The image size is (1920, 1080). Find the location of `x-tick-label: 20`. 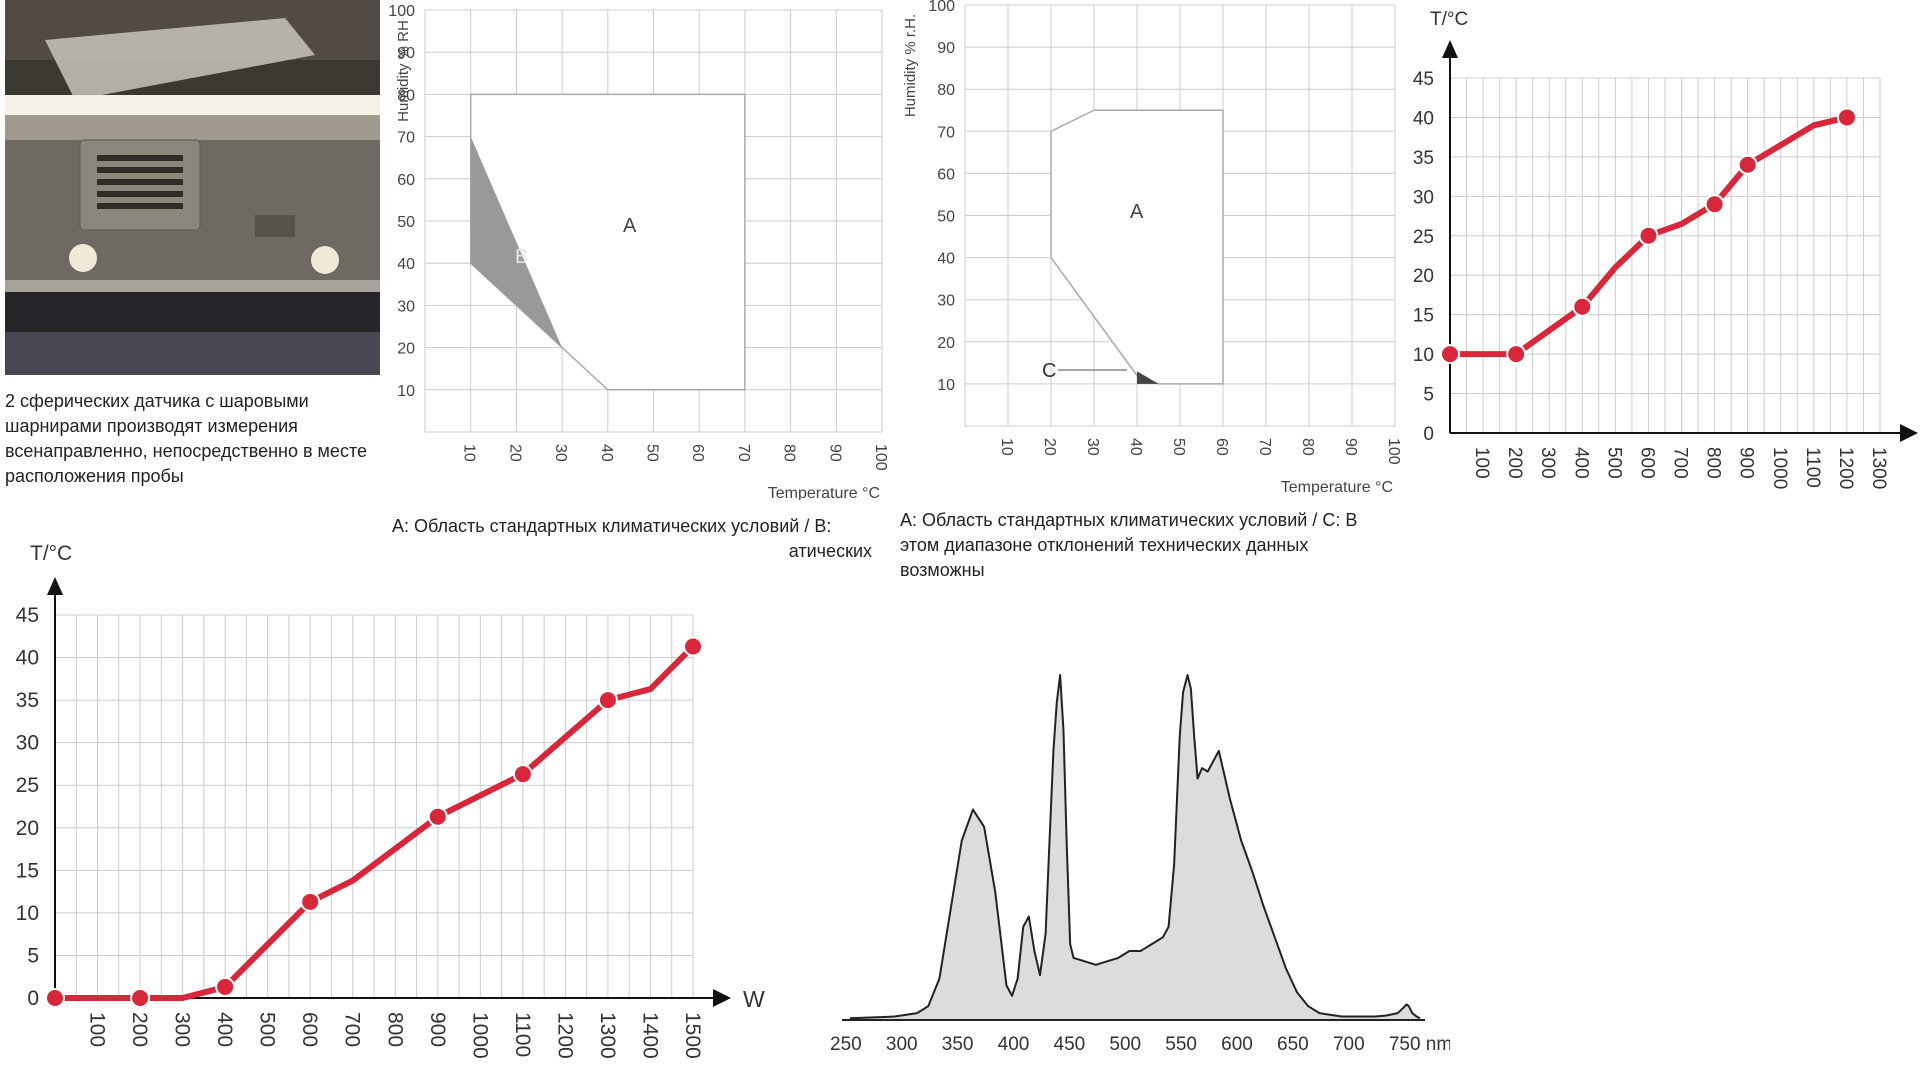

x-tick-label: 20 is located at coordinates (514, 453).